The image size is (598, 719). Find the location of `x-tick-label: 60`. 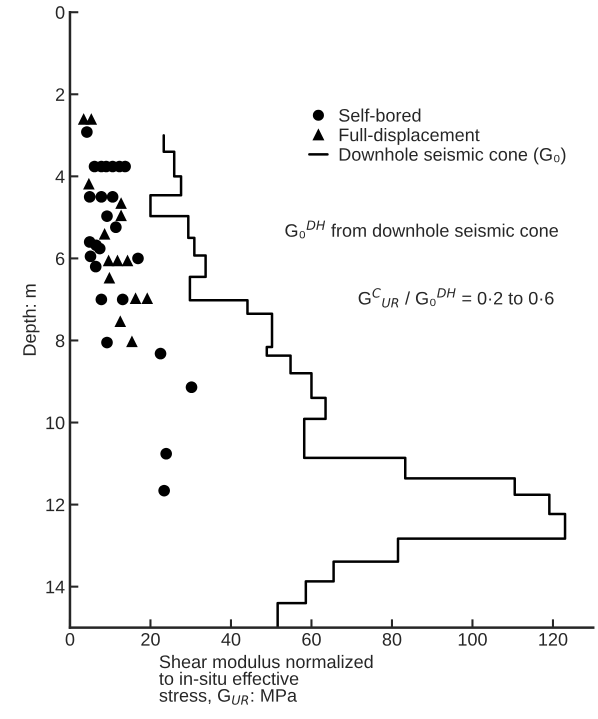

x-tick-label: 60 is located at coordinates (311, 639).